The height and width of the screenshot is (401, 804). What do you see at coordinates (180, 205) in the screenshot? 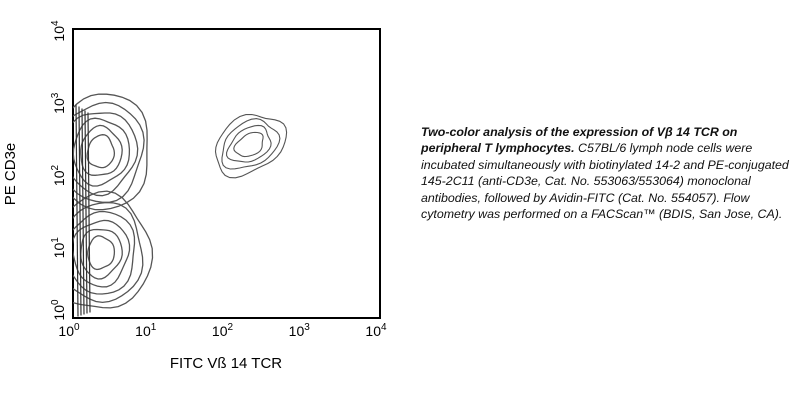
I see `contour-lines` at bounding box center [180, 205].